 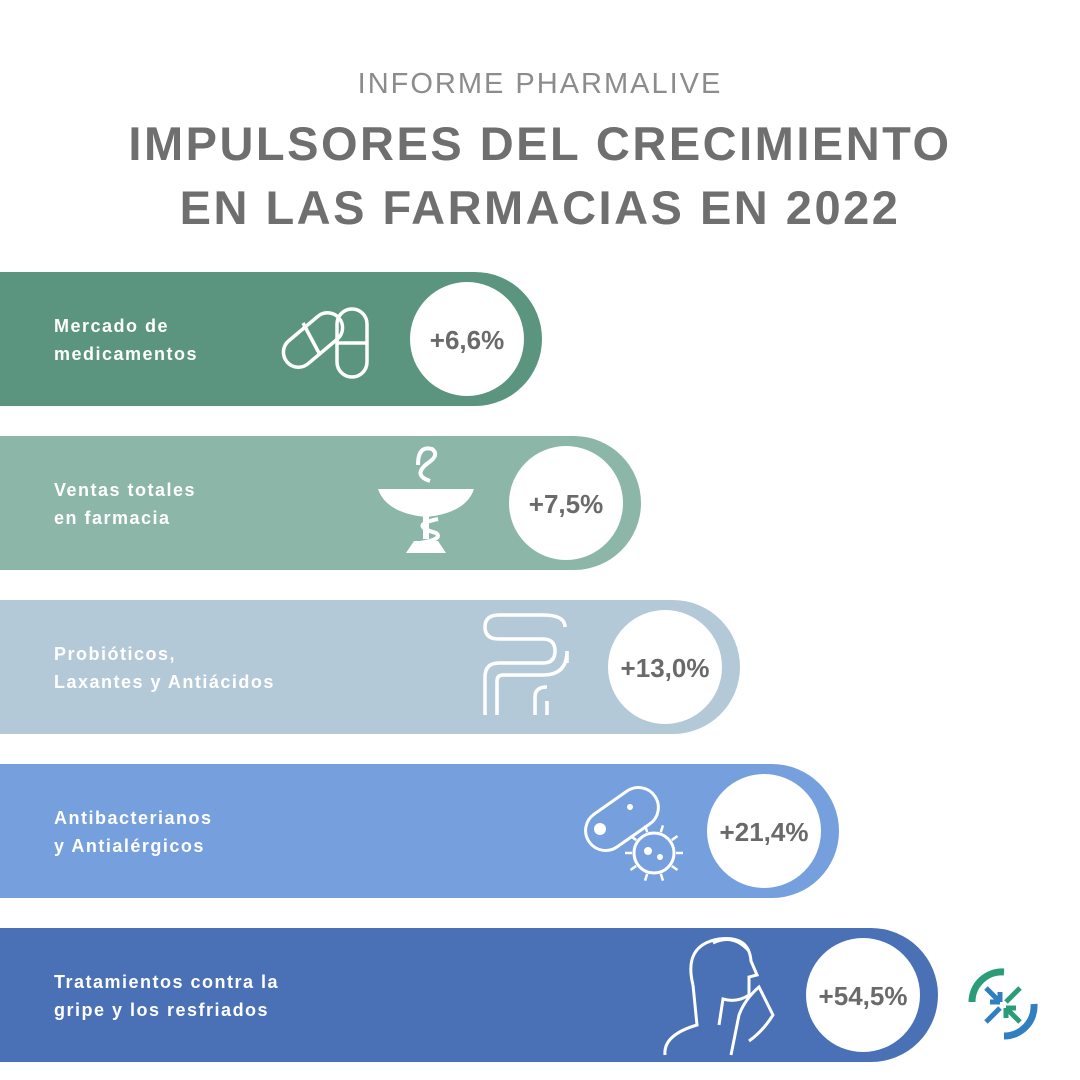 I want to click on intestine-icon, so click(x=526, y=664).